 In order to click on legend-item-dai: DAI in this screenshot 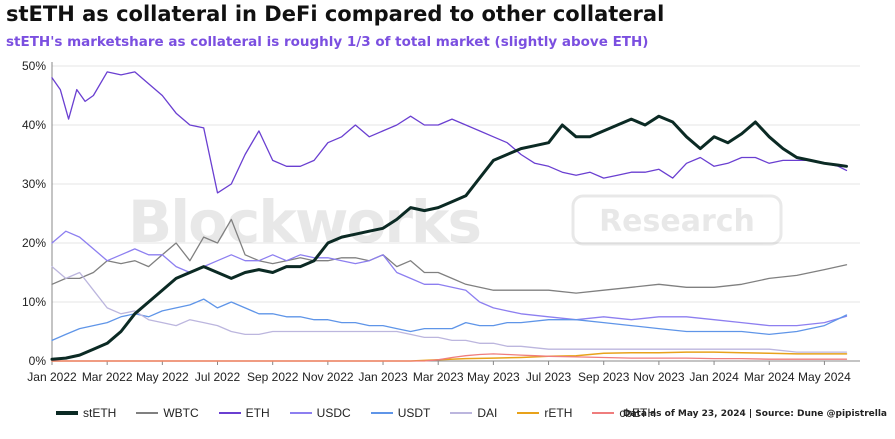, I will do `click(473, 413)`.